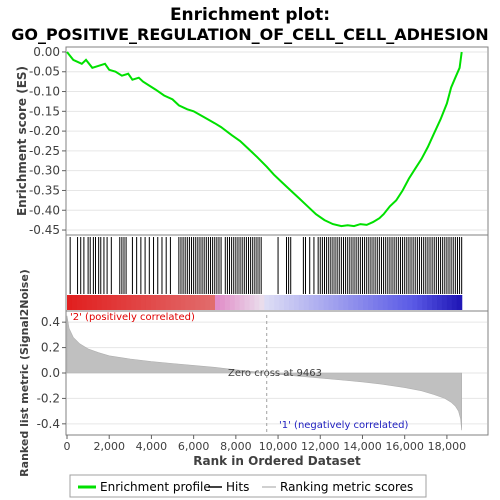  I want to click on es-y-tick-label: -0.45, so click(44, 230).